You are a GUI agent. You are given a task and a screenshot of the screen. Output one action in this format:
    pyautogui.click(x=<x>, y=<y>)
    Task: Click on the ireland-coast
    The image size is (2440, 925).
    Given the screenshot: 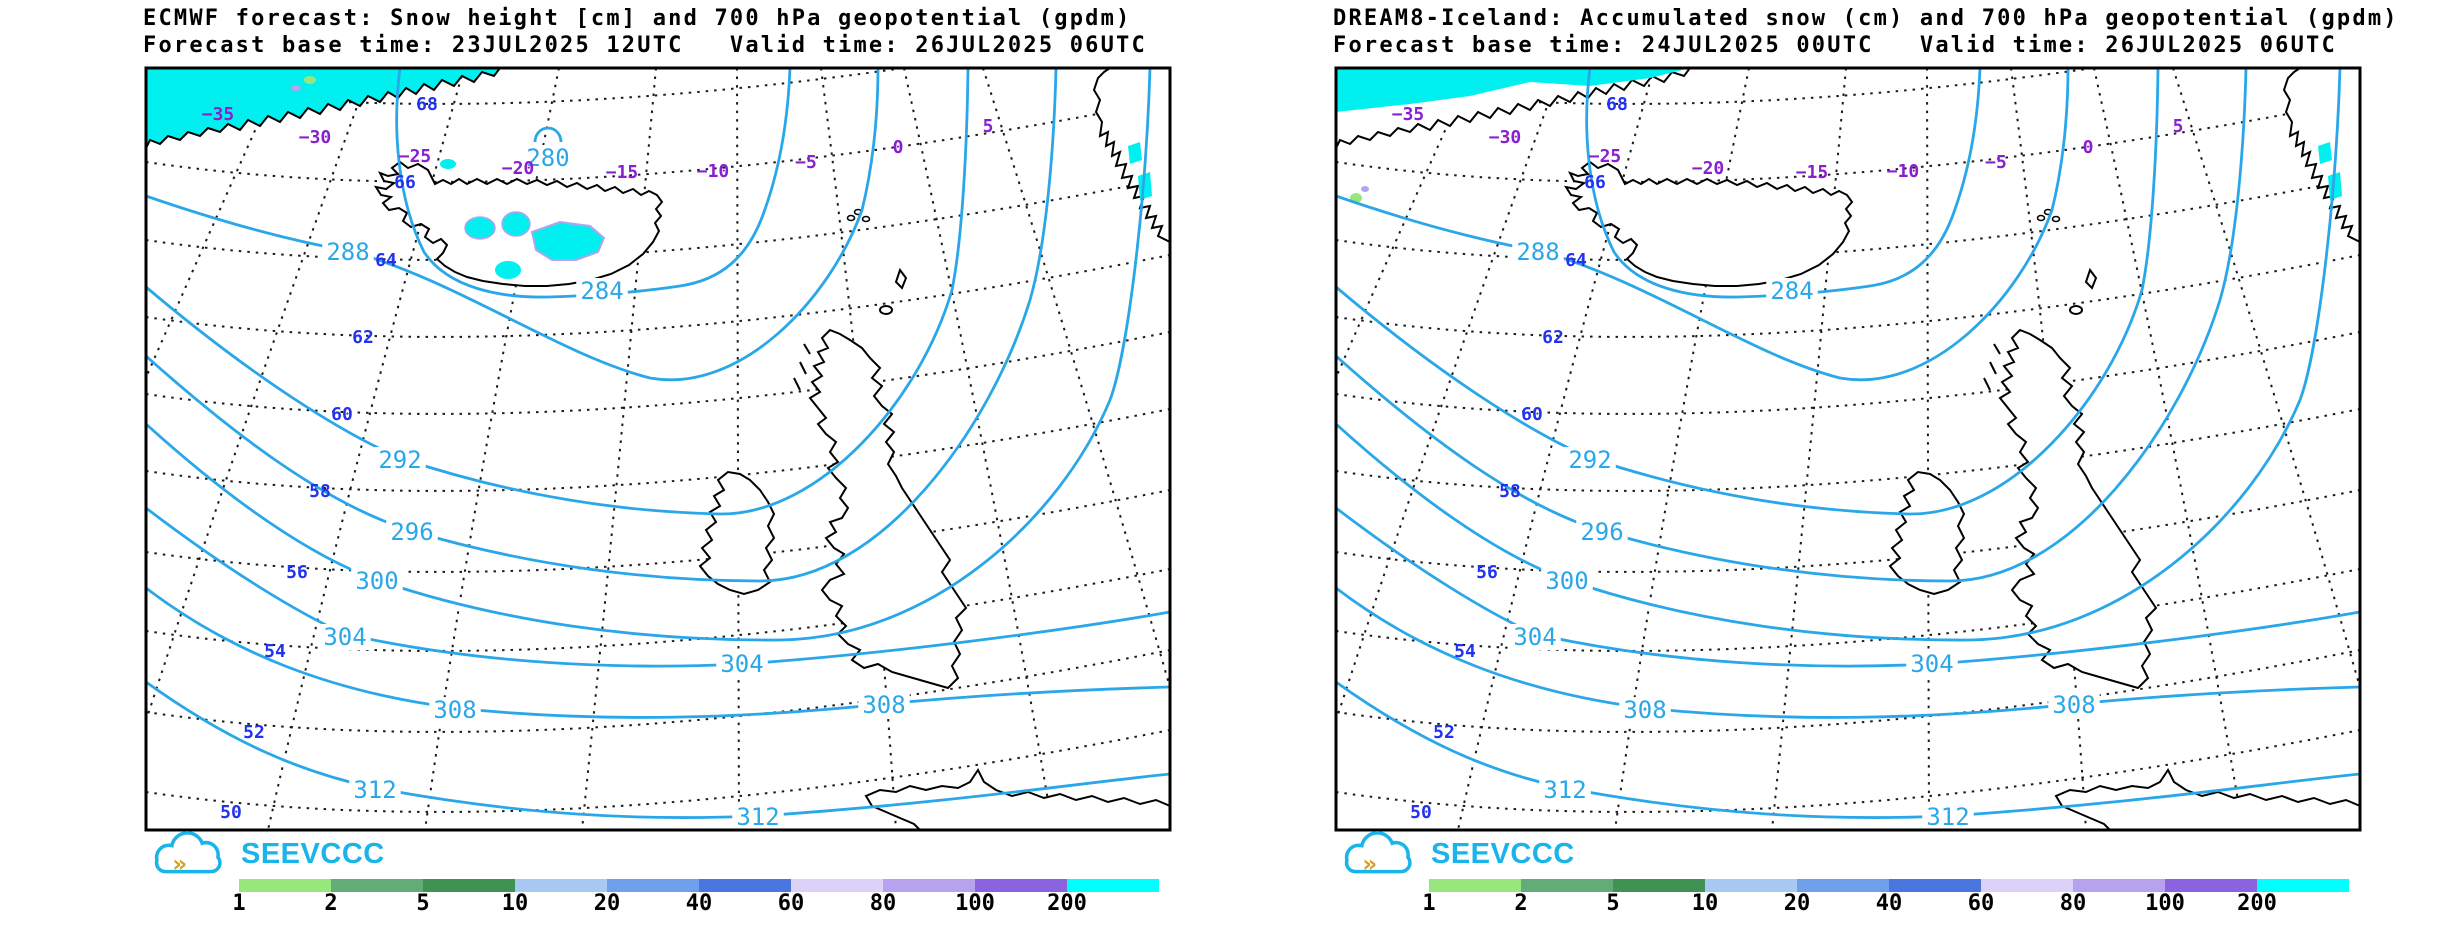 What is the action you would take?
    pyautogui.click(x=1927, y=533)
    